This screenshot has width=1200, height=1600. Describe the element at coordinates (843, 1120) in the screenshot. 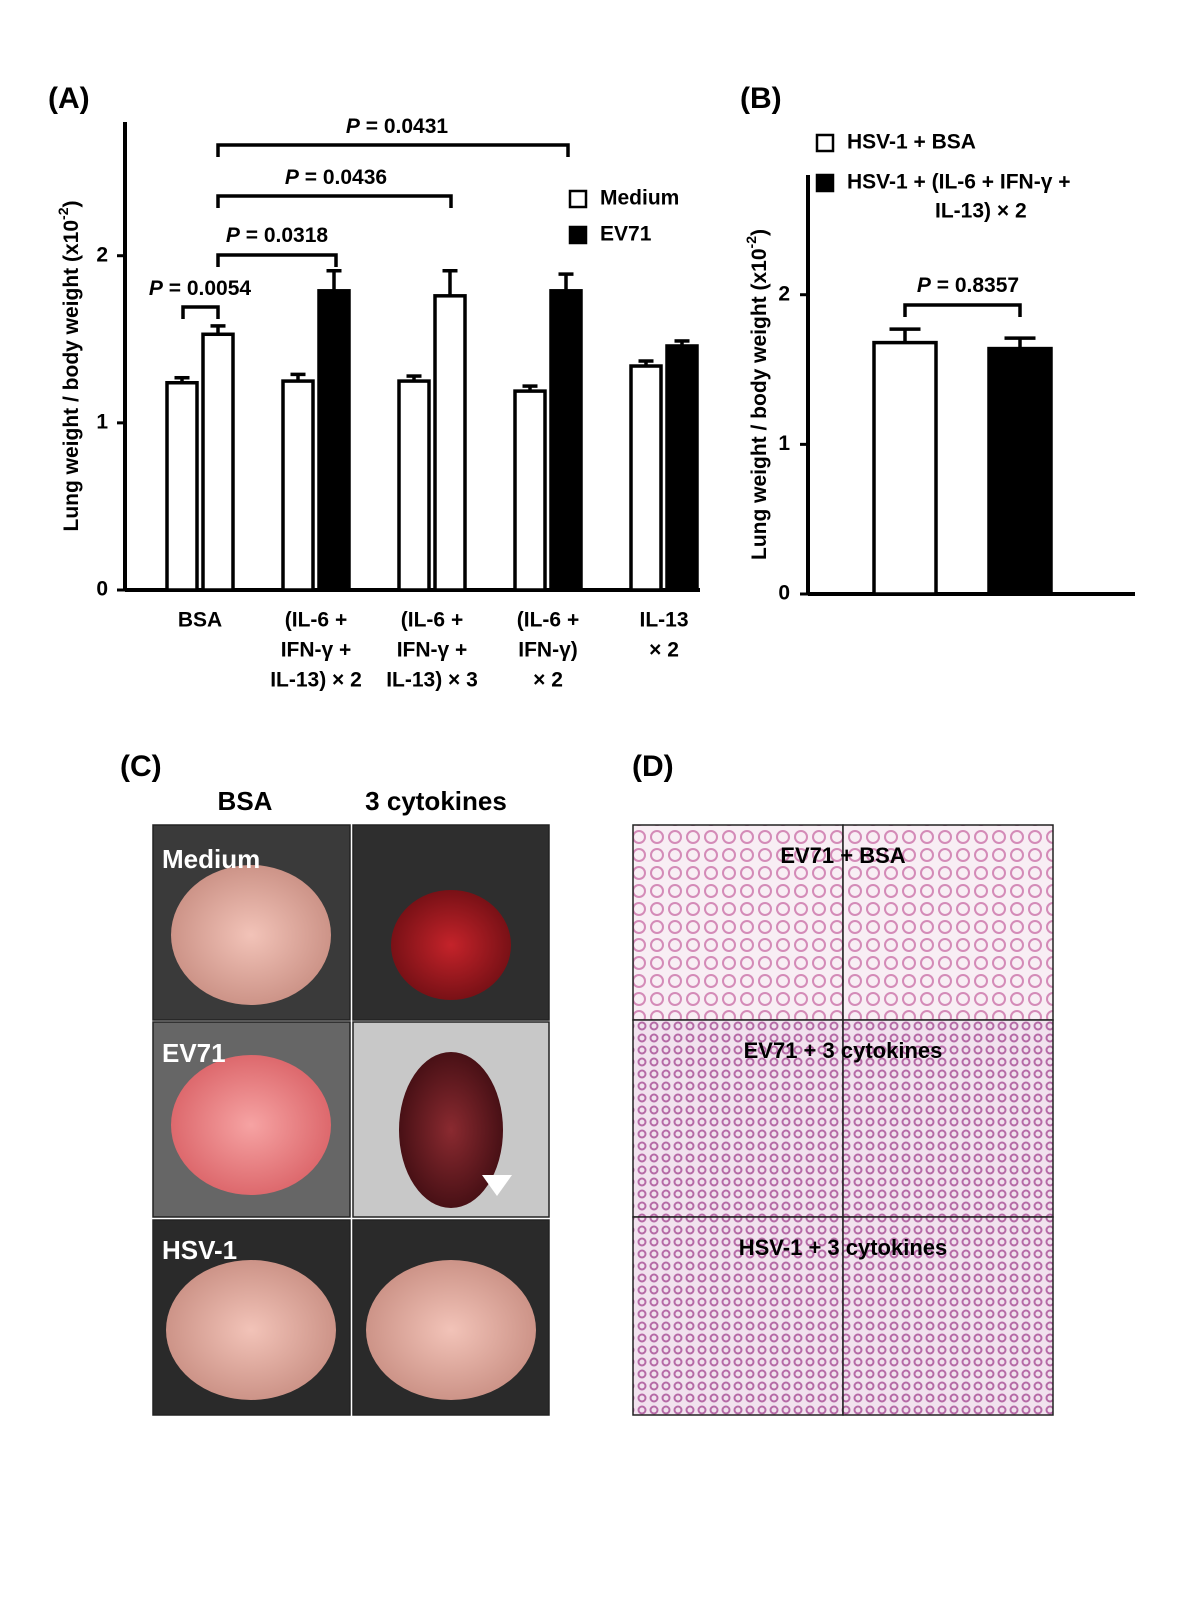

I see `histology-grid` at that location.